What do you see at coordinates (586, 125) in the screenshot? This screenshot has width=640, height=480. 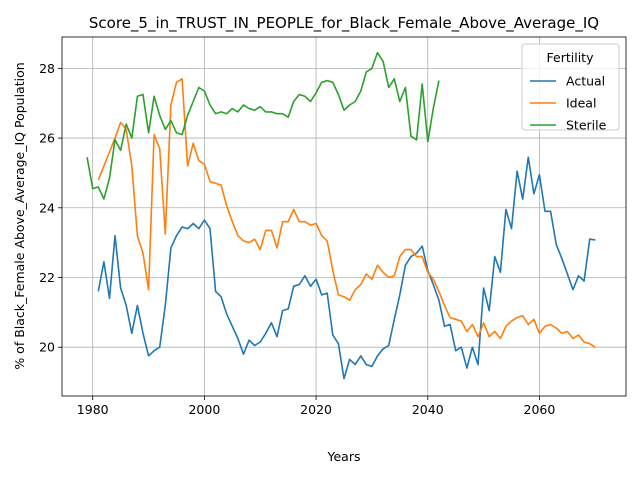 I see `legend-label-sterile: Sterile` at bounding box center [586, 125].